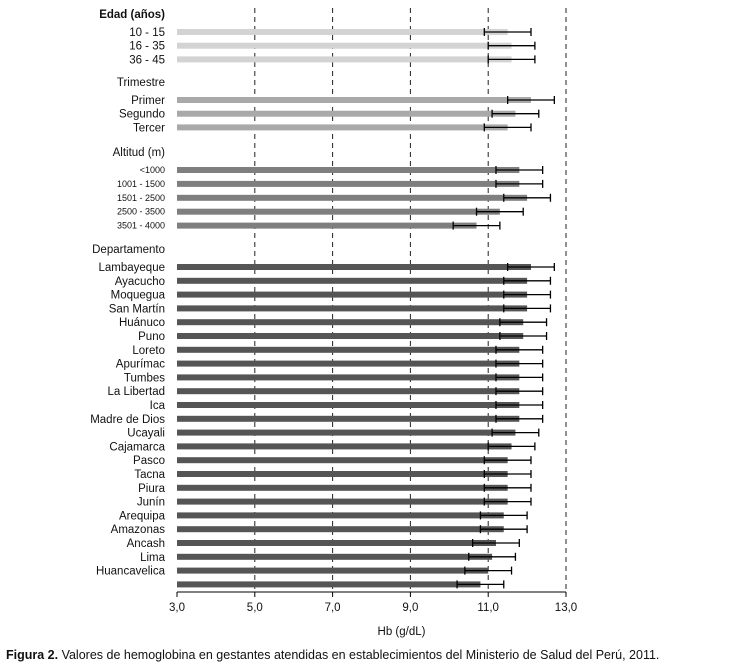 This screenshot has height=669, width=735. What do you see at coordinates (142, 115) in the screenshot?
I see `category-label: Segundo` at bounding box center [142, 115].